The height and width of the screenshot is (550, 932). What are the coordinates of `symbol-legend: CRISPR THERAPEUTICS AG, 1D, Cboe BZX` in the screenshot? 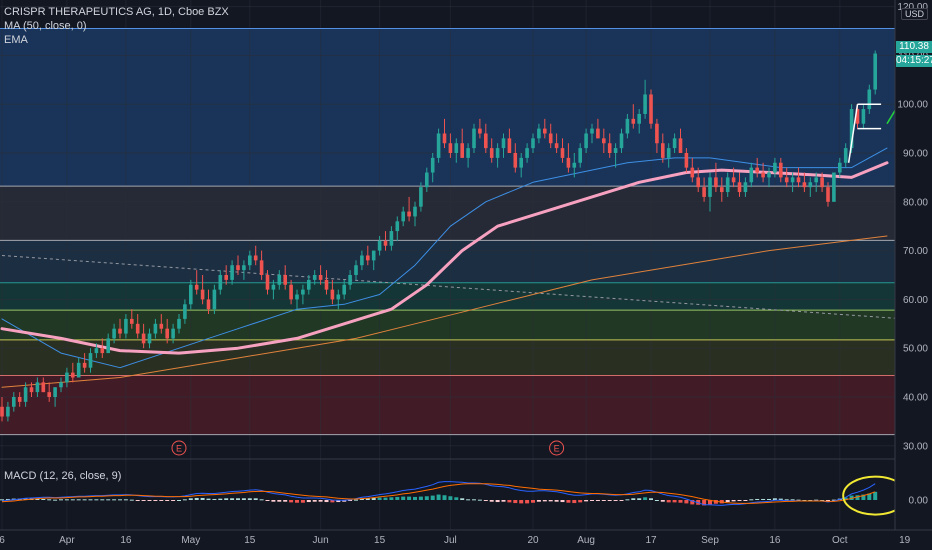 It's located at (116, 12).